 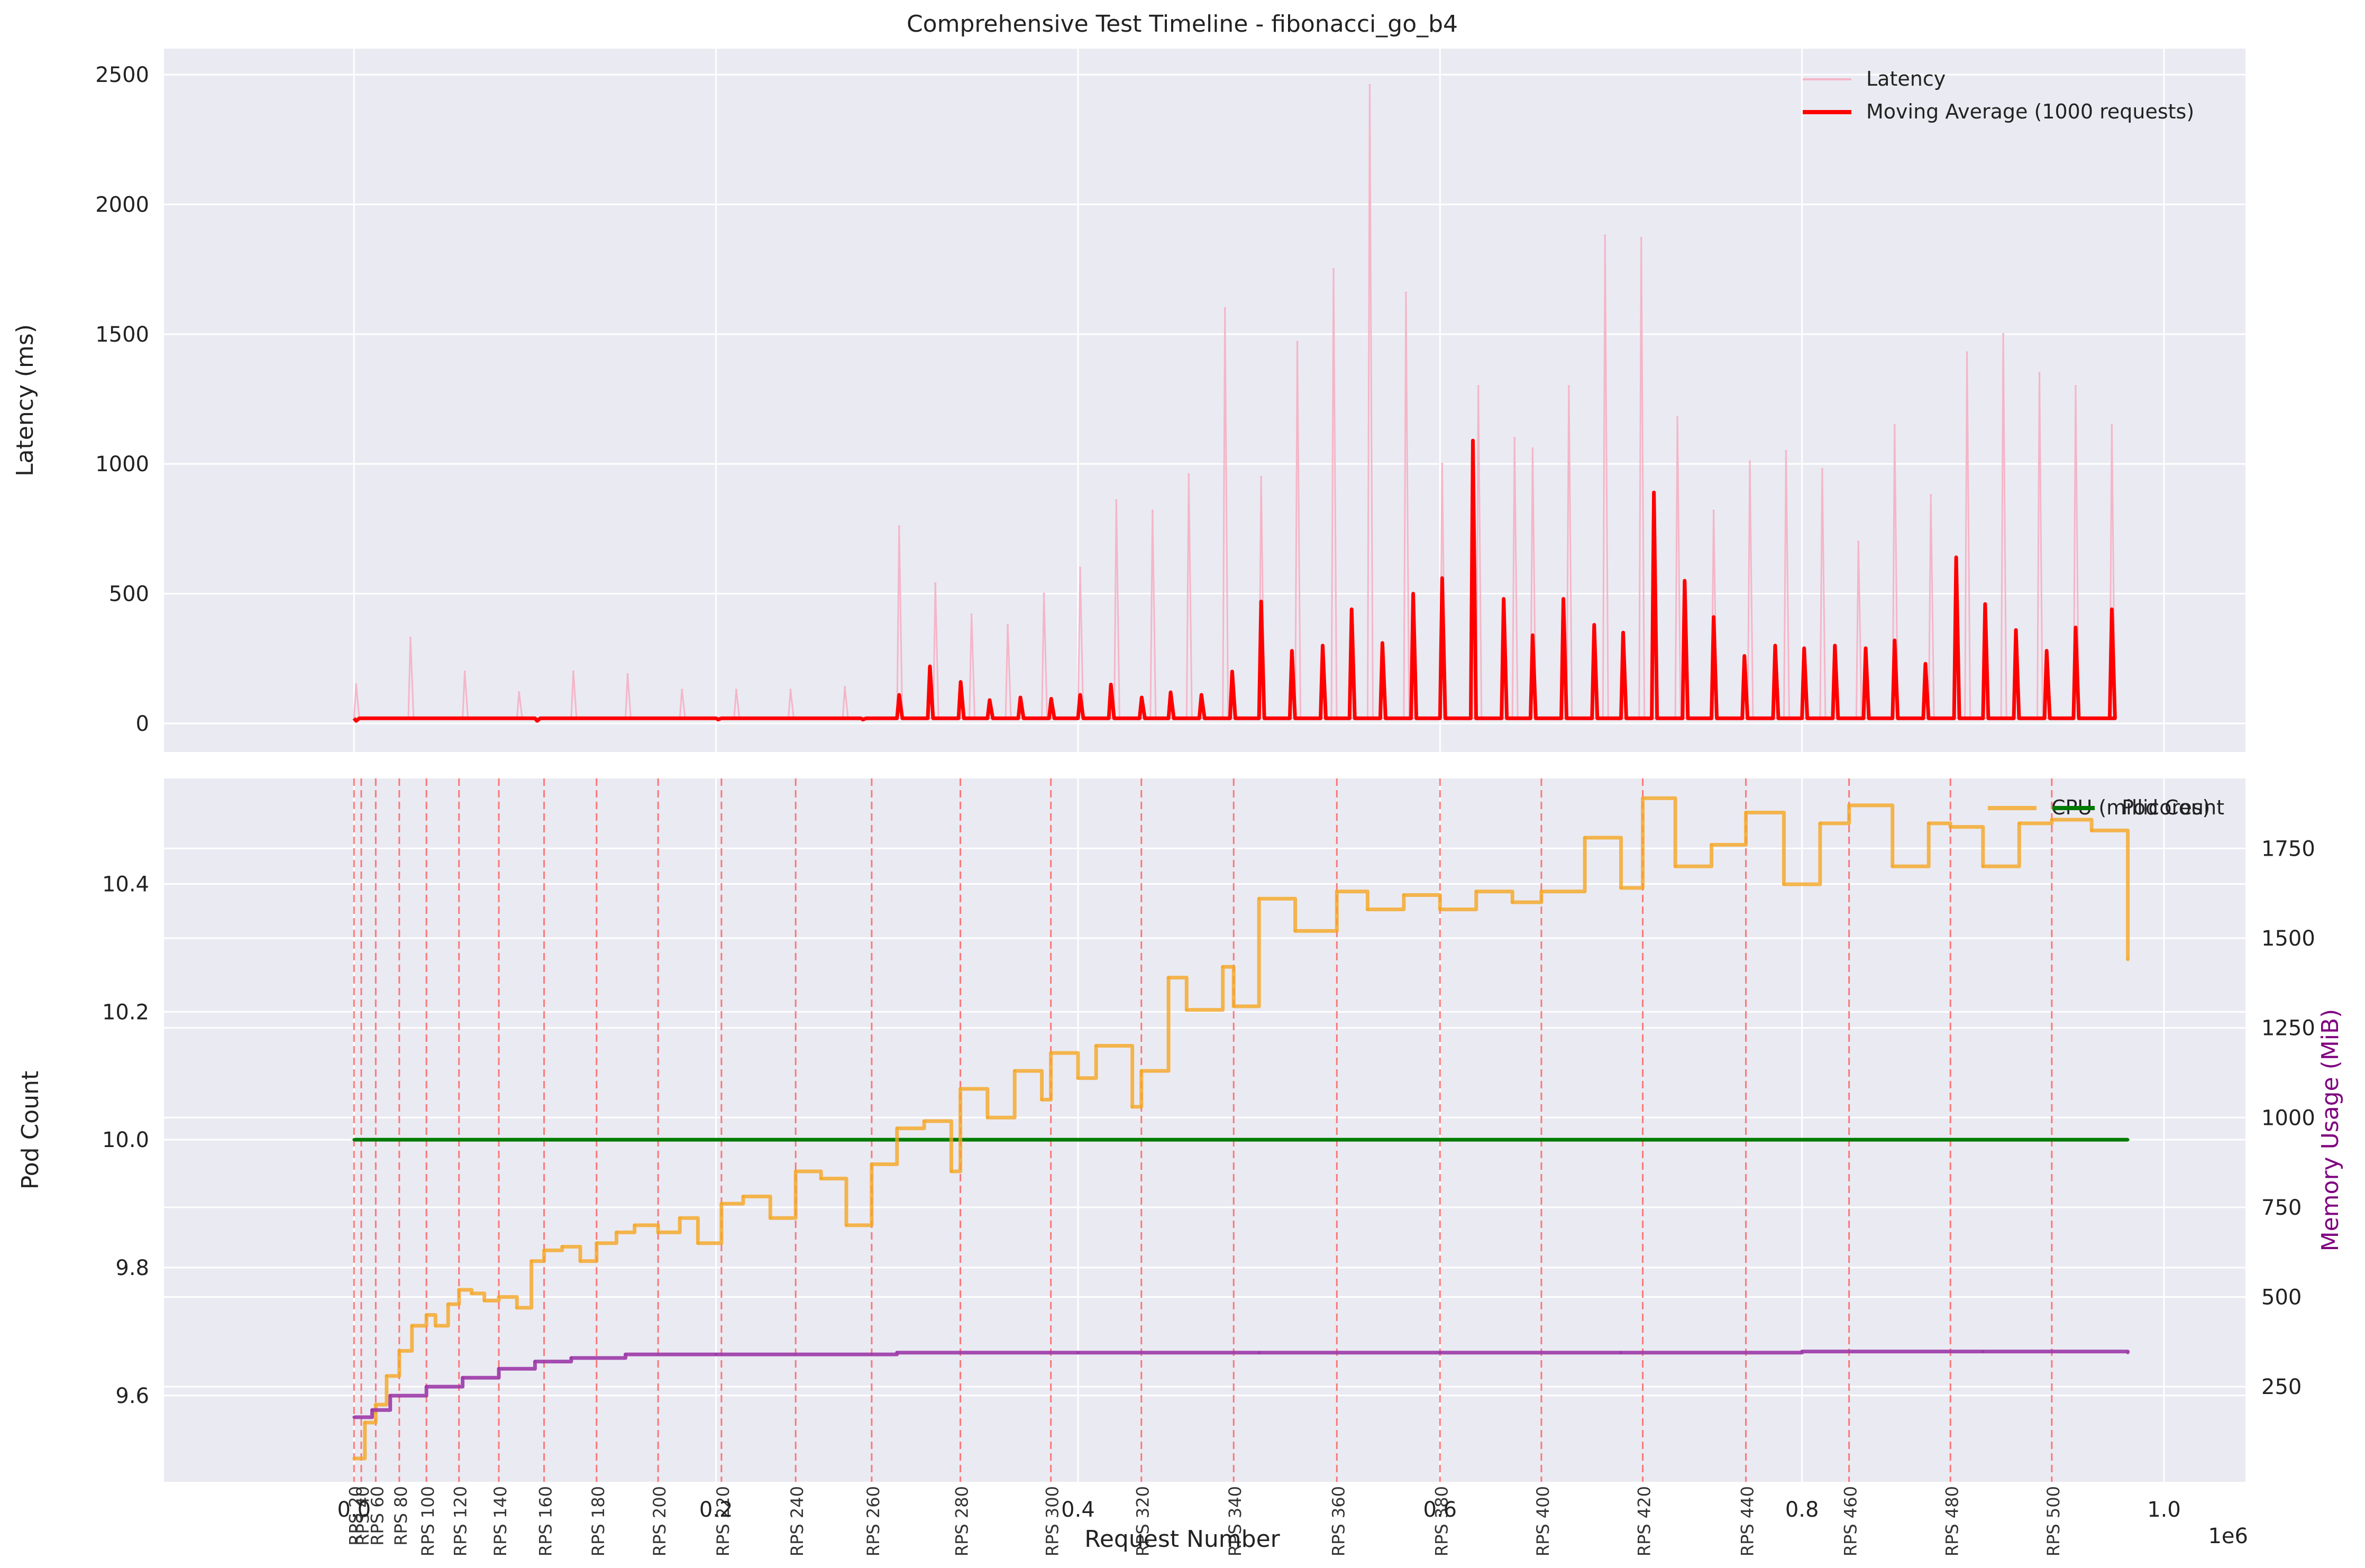 I want to click on pod-count-tick-label: 9.6, so click(x=132, y=1396).